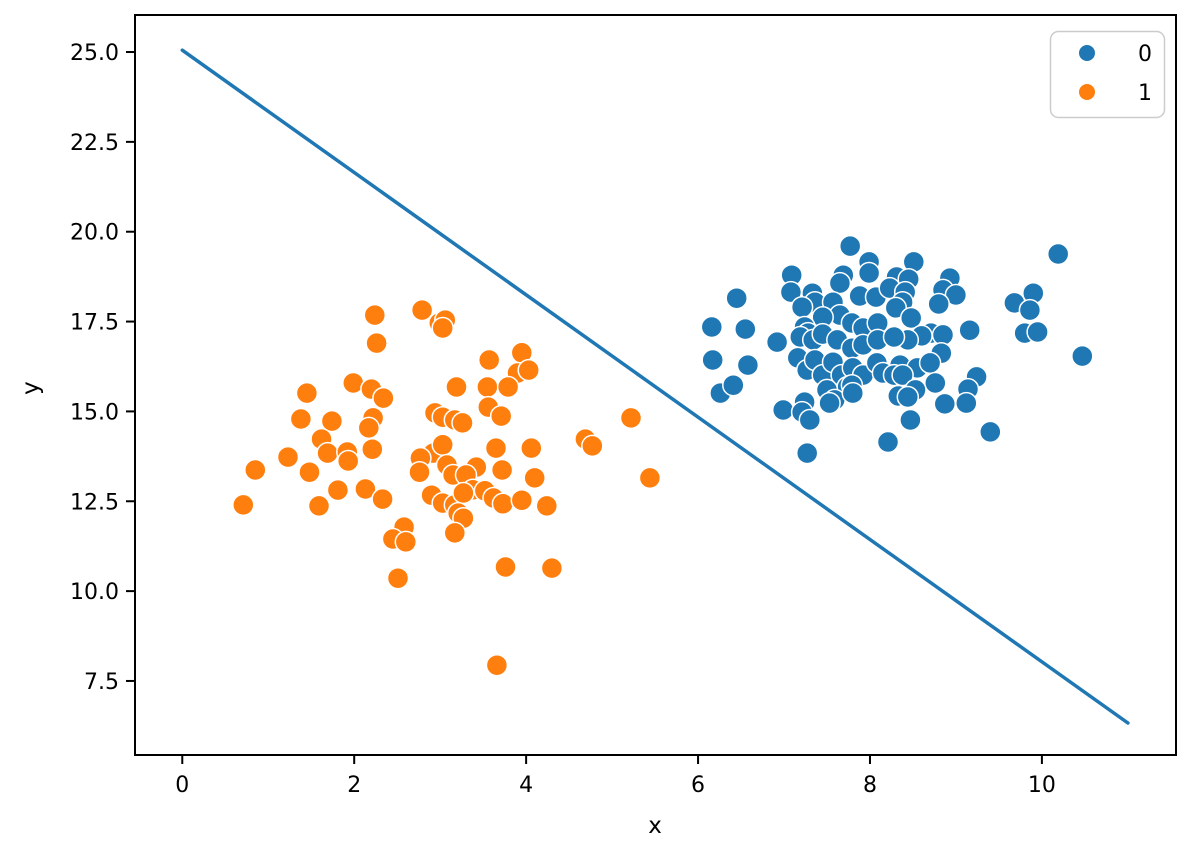 The height and width of the screenshot is (858, 1194). What do you see at coordinates (354, 785) in the screenshot?
I see `x-tick-label: 2` at bounding box center [354, 785].